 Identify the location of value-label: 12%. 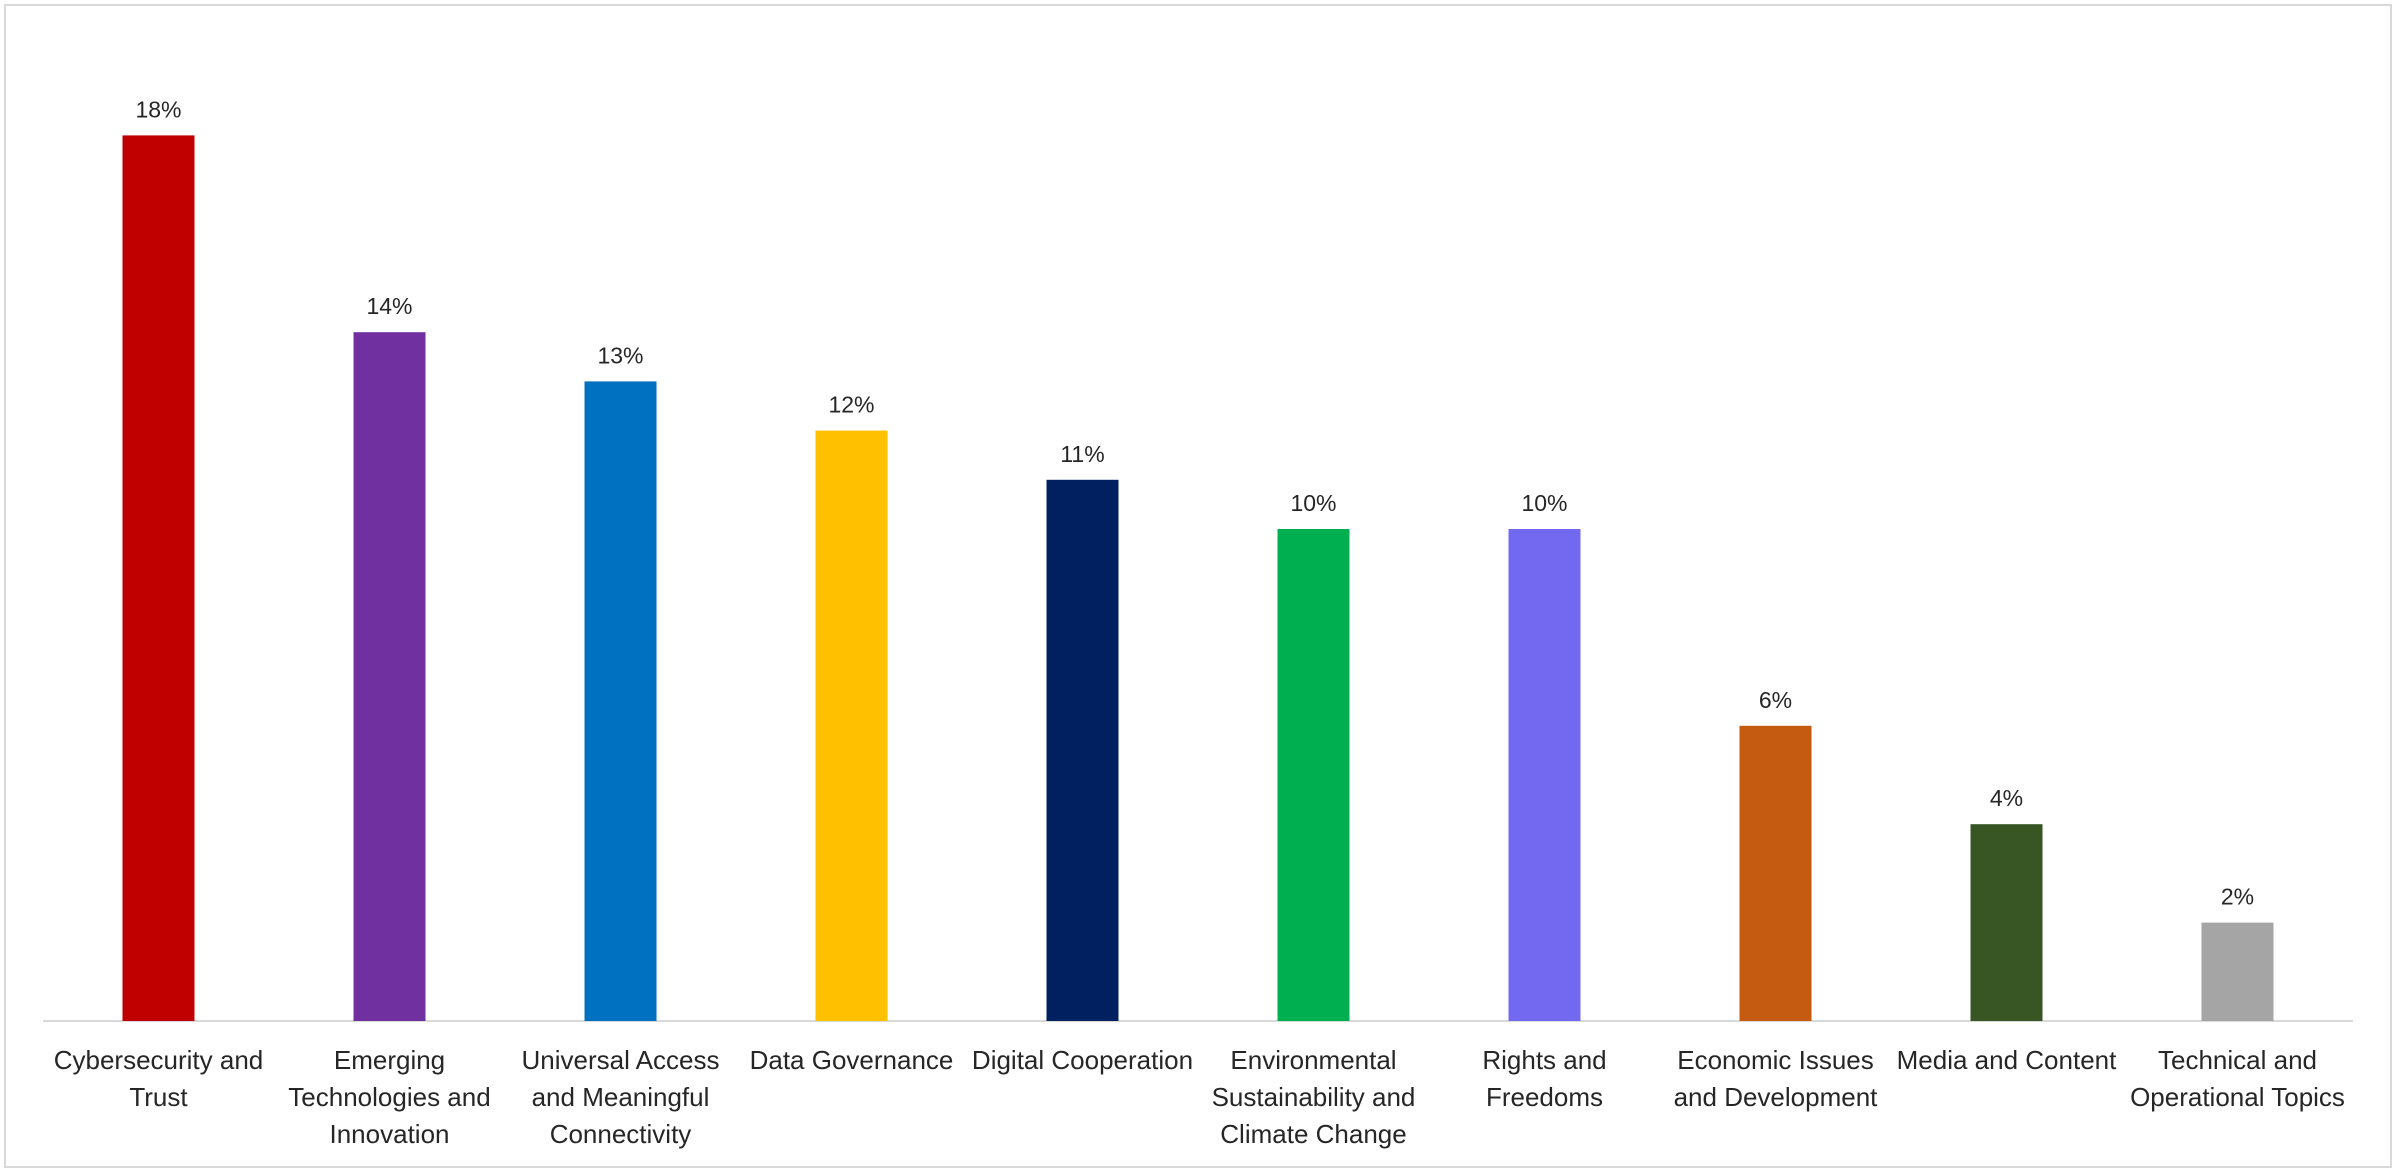
(851, 405).